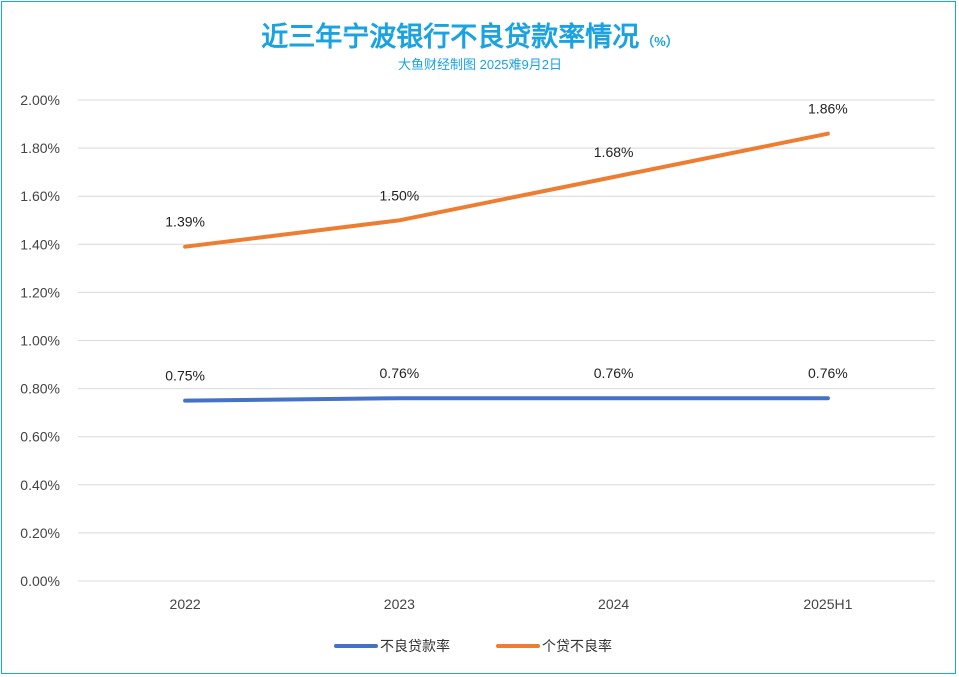  What do you see at coordinates (450, 36) in the screenshot?
I see `chart-title-text: 近三年宁波银行不良贷款率情况` at bounding box center [450, 36].